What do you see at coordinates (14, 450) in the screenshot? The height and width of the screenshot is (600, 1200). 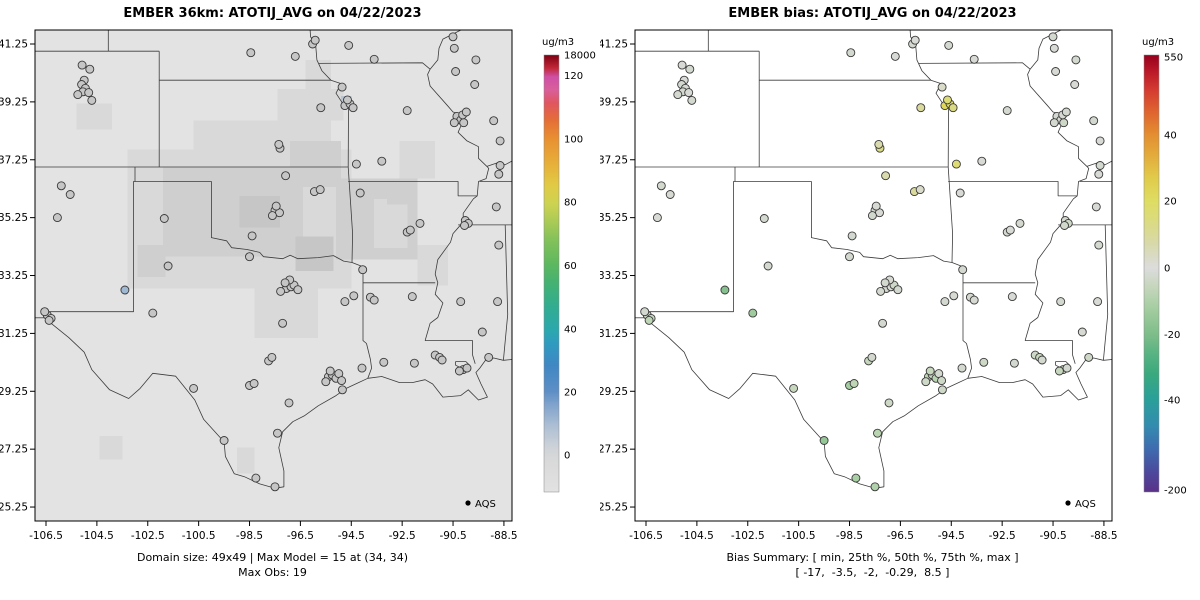 I see `y-tick-label: 27.25` at bounding box center [14, 450].